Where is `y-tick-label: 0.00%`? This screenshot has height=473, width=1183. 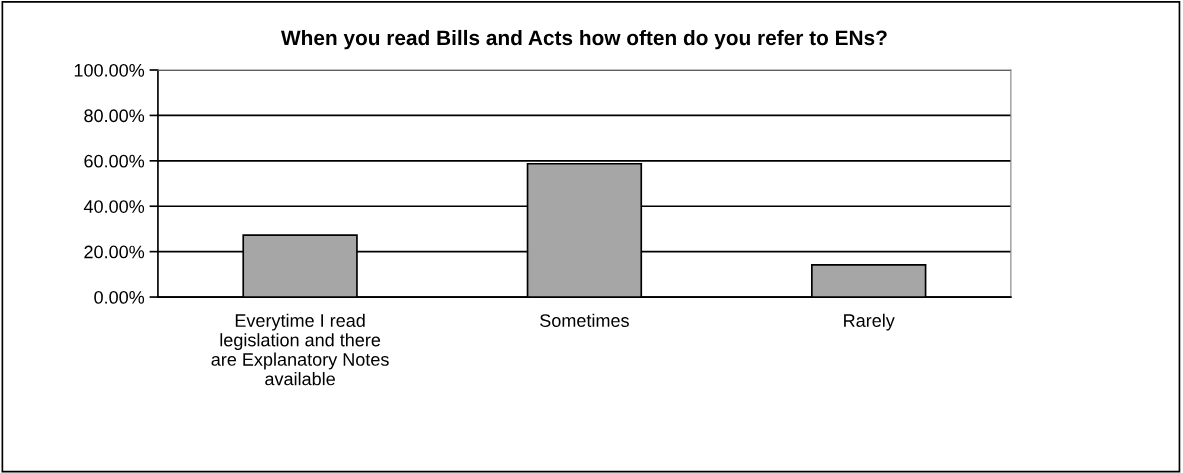
y-tick-label: 0.00% is located at coordinates (119, 297).